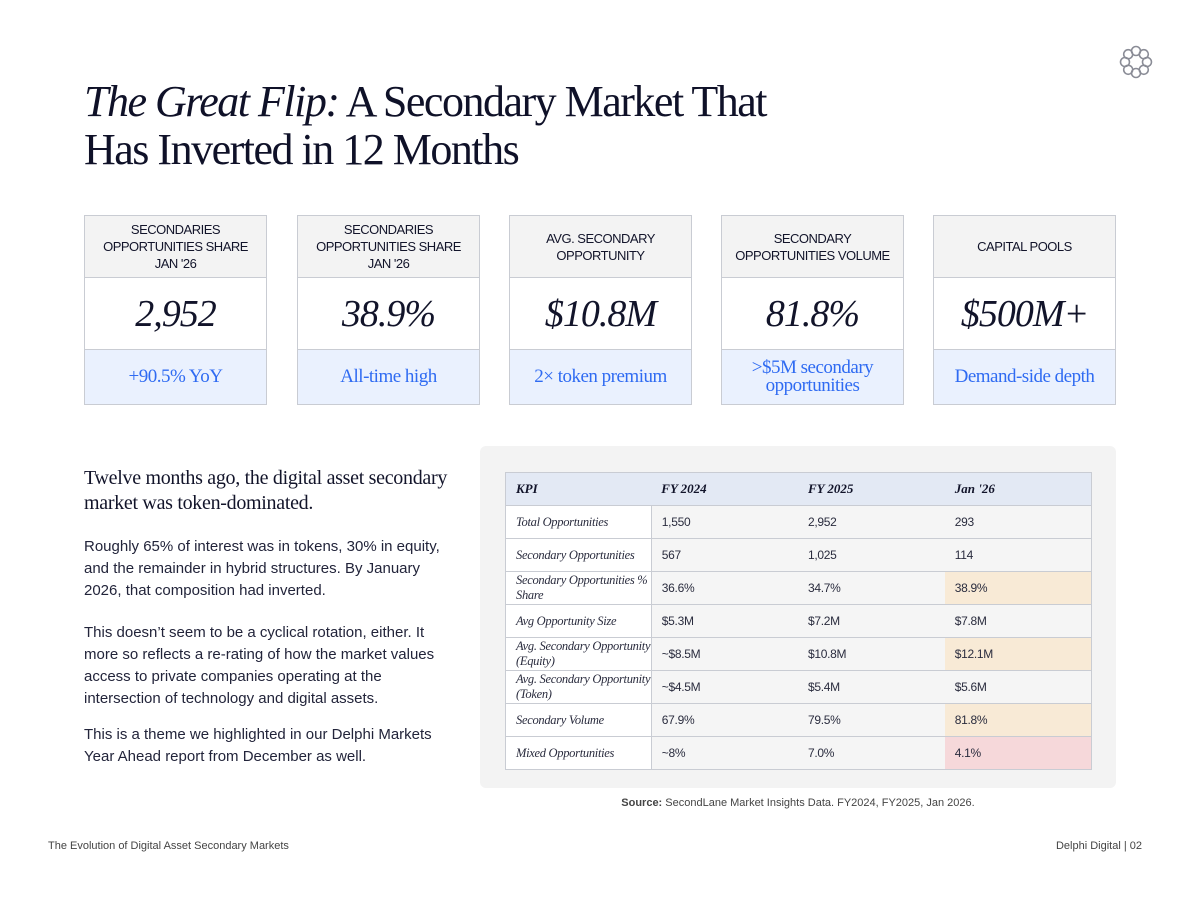  What do you see at coordinates (725, 720) in the screenshot?
I see `table-cell: 67.9%` at bounding box center [725, 720].